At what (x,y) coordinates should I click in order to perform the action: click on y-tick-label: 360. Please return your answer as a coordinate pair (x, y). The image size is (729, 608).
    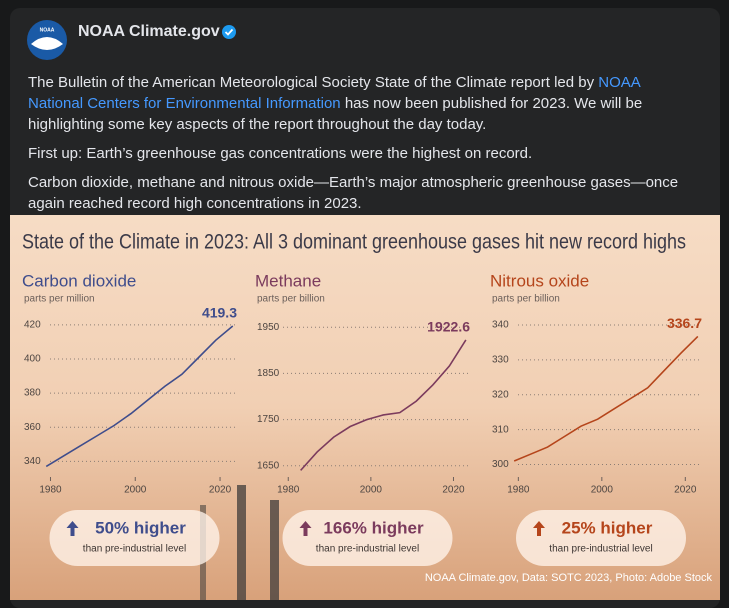
    Looking at the image, I should click on (32, 427).